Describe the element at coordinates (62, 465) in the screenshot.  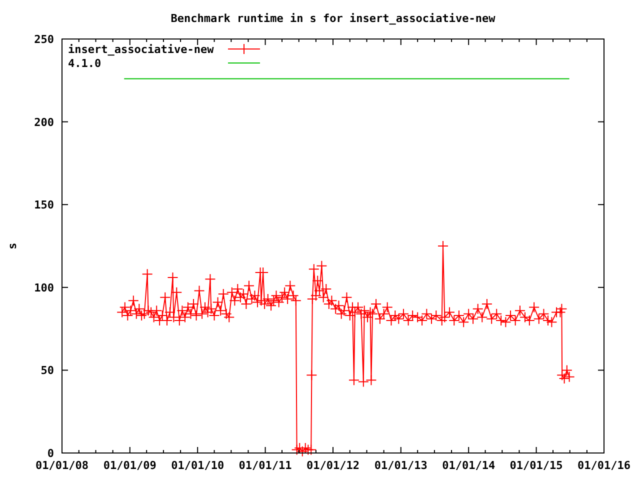
I see `x-tick-label: 01/01/08` at that location.